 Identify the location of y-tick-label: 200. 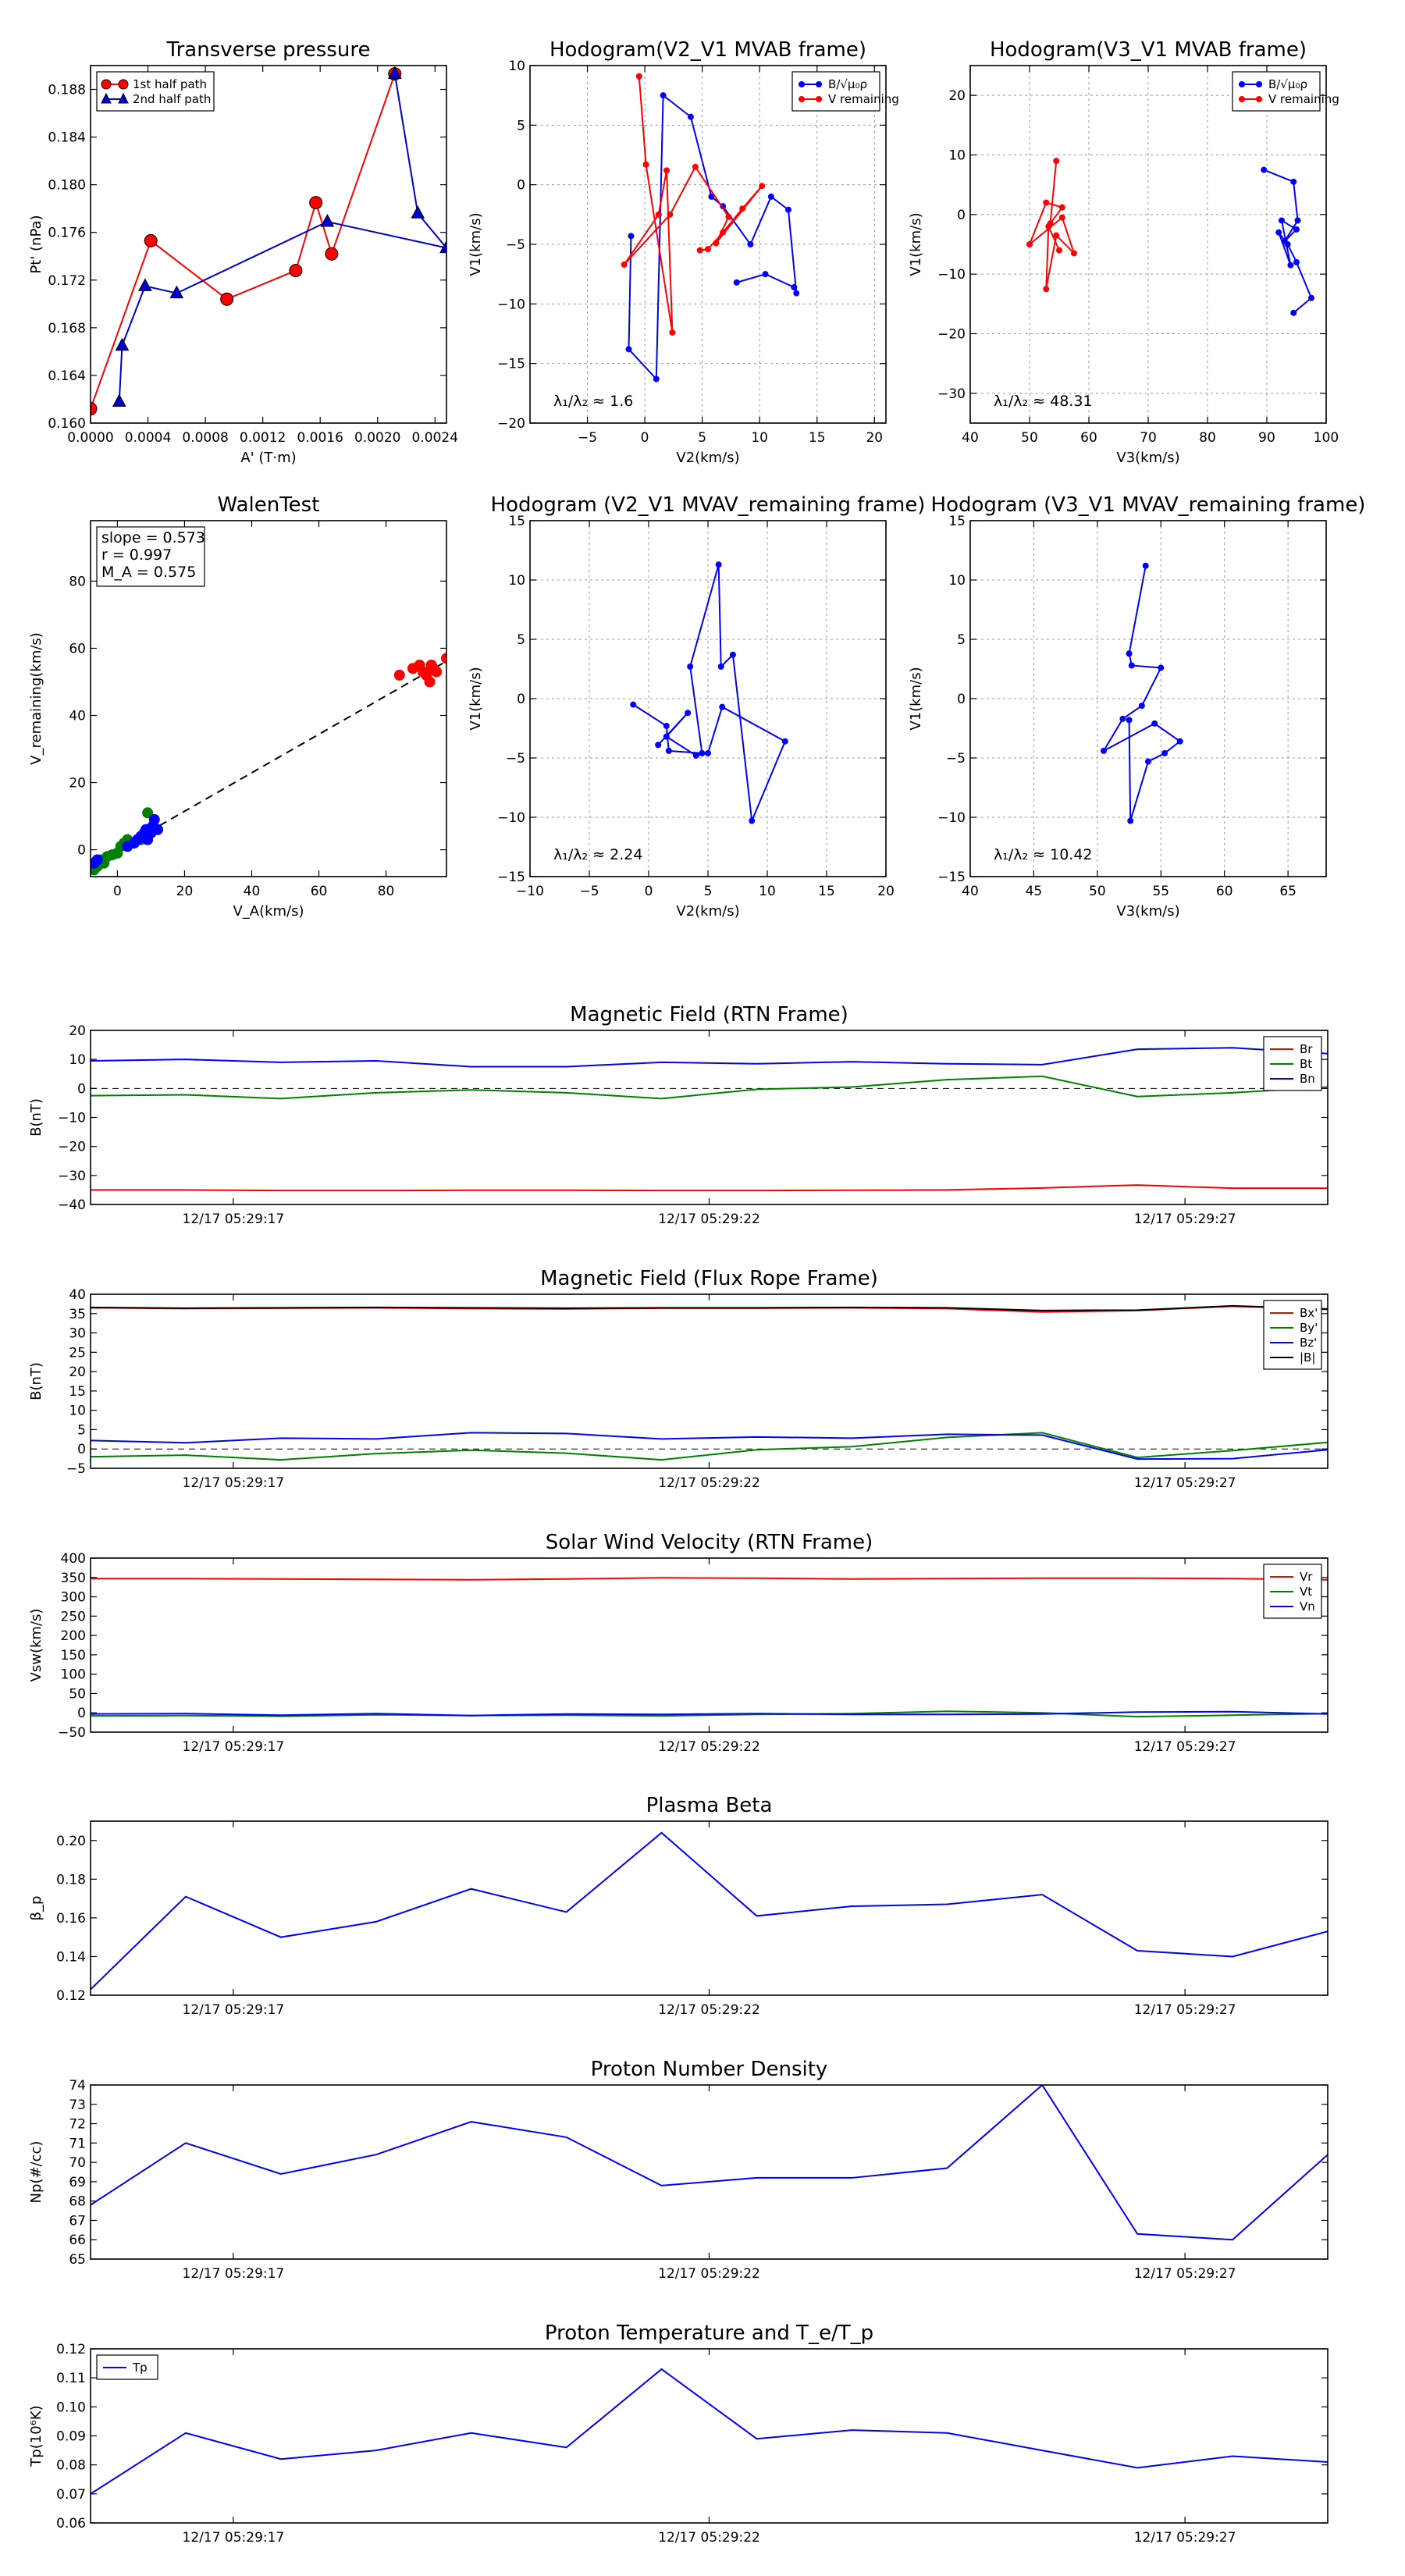
(73, 1636).